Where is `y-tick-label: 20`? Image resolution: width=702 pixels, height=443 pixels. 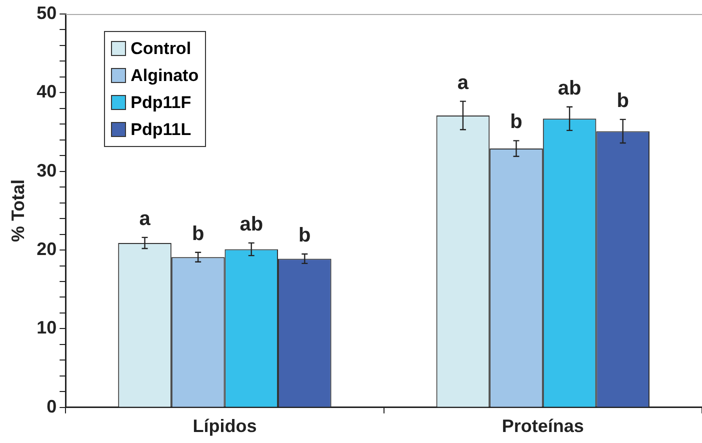 y-tick-label: 20 is located at coordinates (46, 249).